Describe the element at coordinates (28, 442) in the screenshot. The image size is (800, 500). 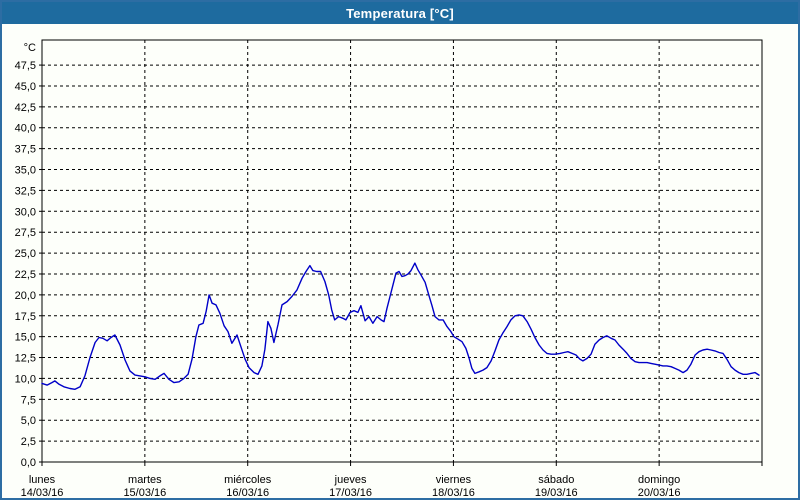
I see `y-tick-label: 2,5` at that location.